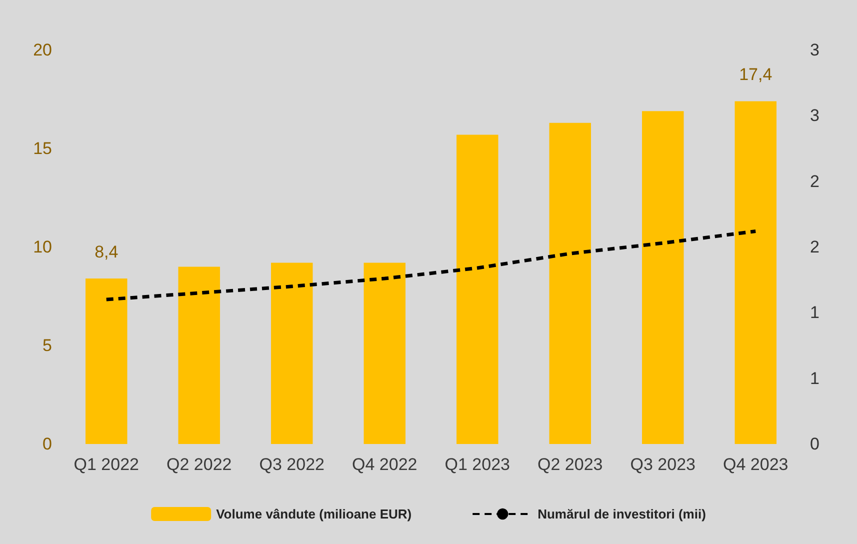 This screenshot has width=857, height=544. Describe the element at coordinates (47, 345) in the screenshot. I see `y-tick-label: 5` at that location.